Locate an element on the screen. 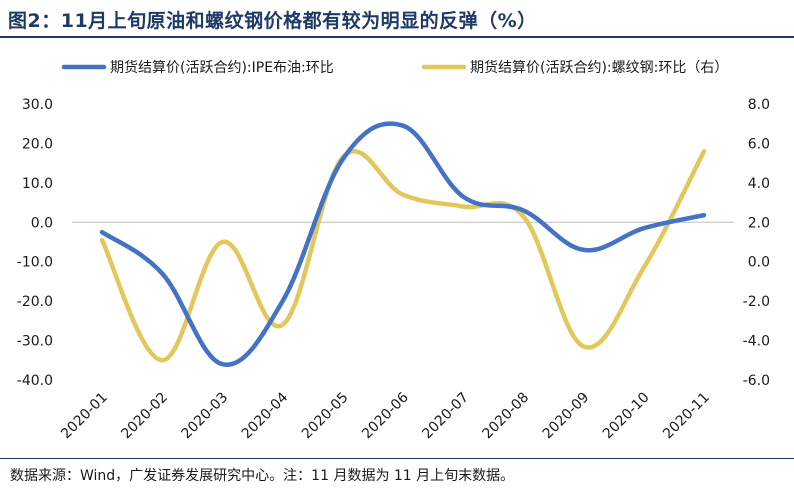 This screenshot has height=495, width=794. x-axis-tick-label: 2020-08 is located at coordinates (506, 416).